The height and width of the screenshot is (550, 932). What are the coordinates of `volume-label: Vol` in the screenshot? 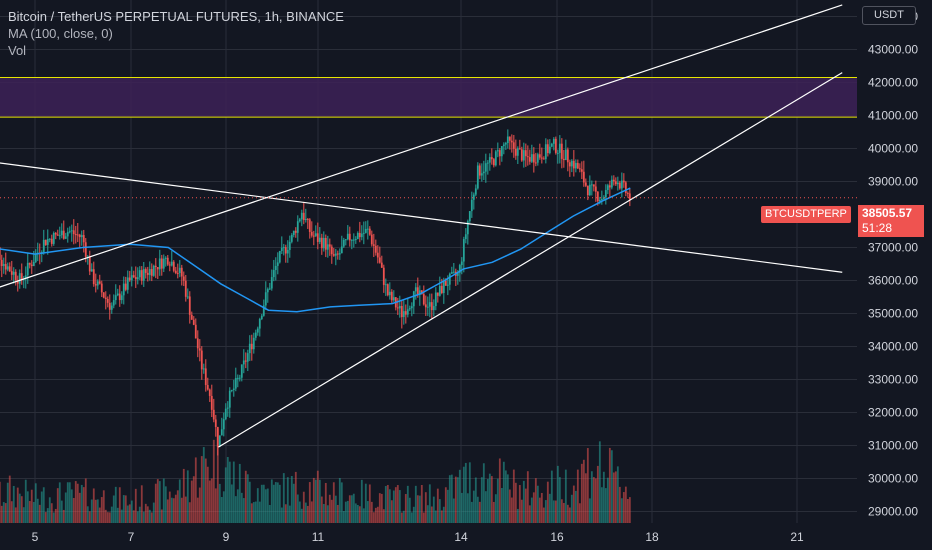 It's located at (17, 50).